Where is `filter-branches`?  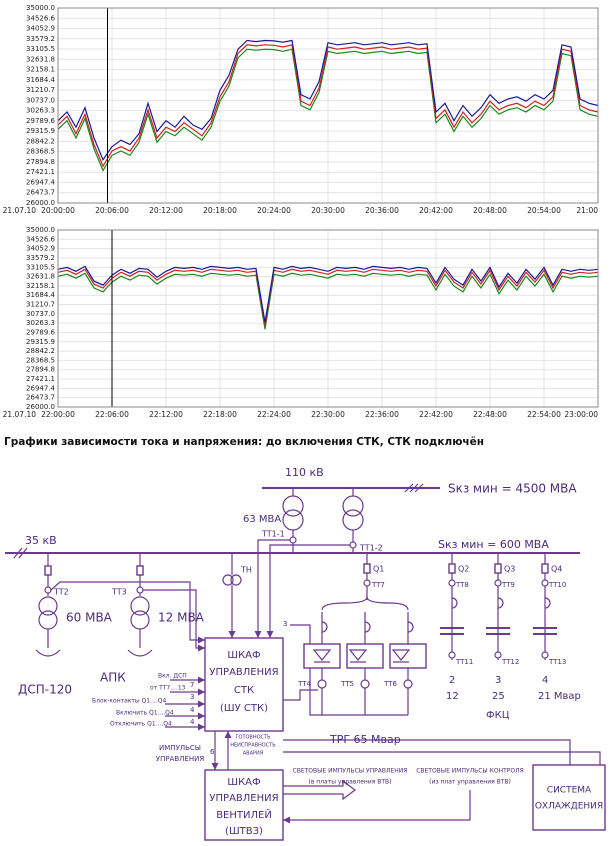
filter-branches is located at coordinates (498, 606).